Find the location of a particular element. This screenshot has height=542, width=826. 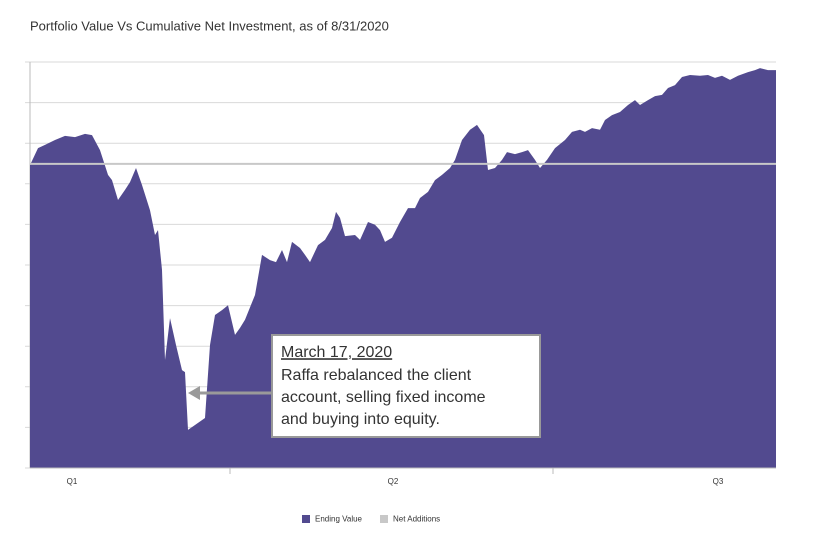

annotation-line: Raffa rebalanced the client is located at coordinates (376, 375).